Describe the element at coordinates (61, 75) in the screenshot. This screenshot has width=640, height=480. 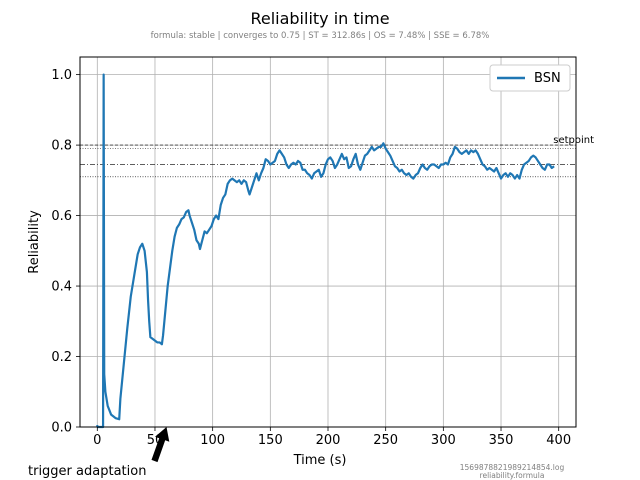
I see `y-tick-label: 1.0` at that location.